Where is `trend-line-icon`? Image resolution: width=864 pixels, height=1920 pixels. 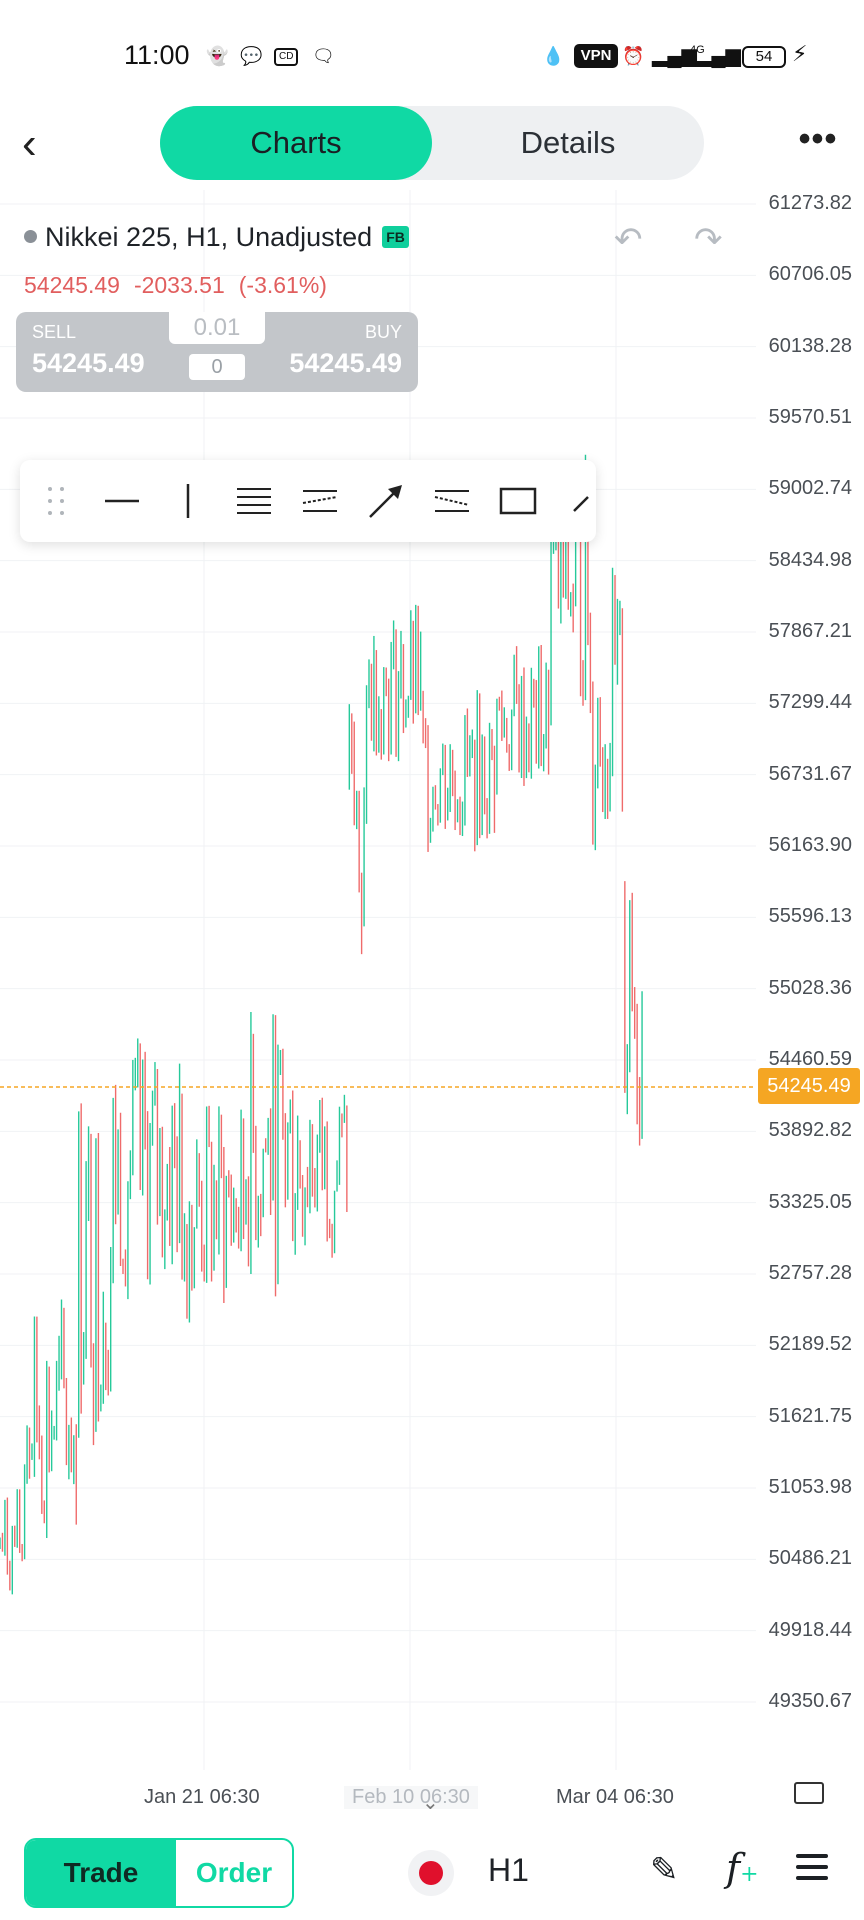 trend-line-icon is located at coordinates (576, 501).